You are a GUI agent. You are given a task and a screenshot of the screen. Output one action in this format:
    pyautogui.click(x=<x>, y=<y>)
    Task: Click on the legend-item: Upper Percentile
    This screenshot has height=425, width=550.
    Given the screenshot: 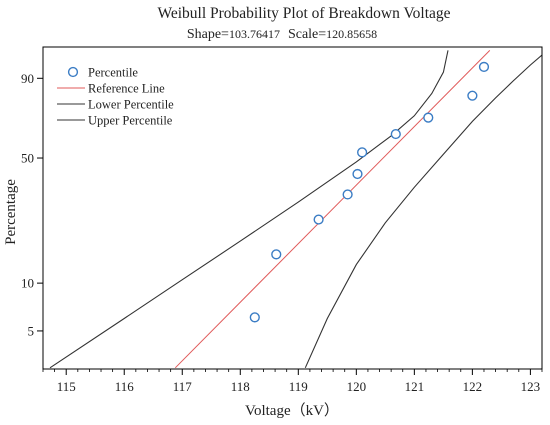 What is the action you would take?
    pyautogui.click(x=115, y=121)
    